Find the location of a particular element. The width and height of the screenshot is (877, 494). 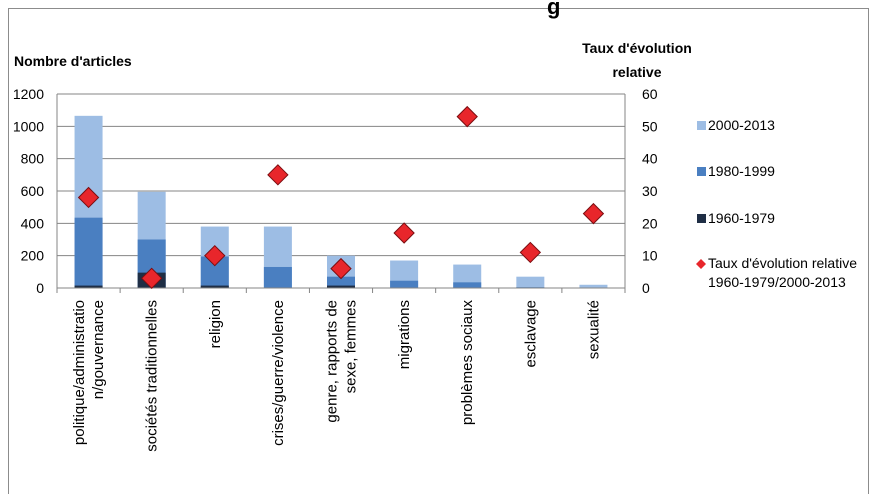

y2-tick-label-6: 60 is located at coordinates (650, 94).